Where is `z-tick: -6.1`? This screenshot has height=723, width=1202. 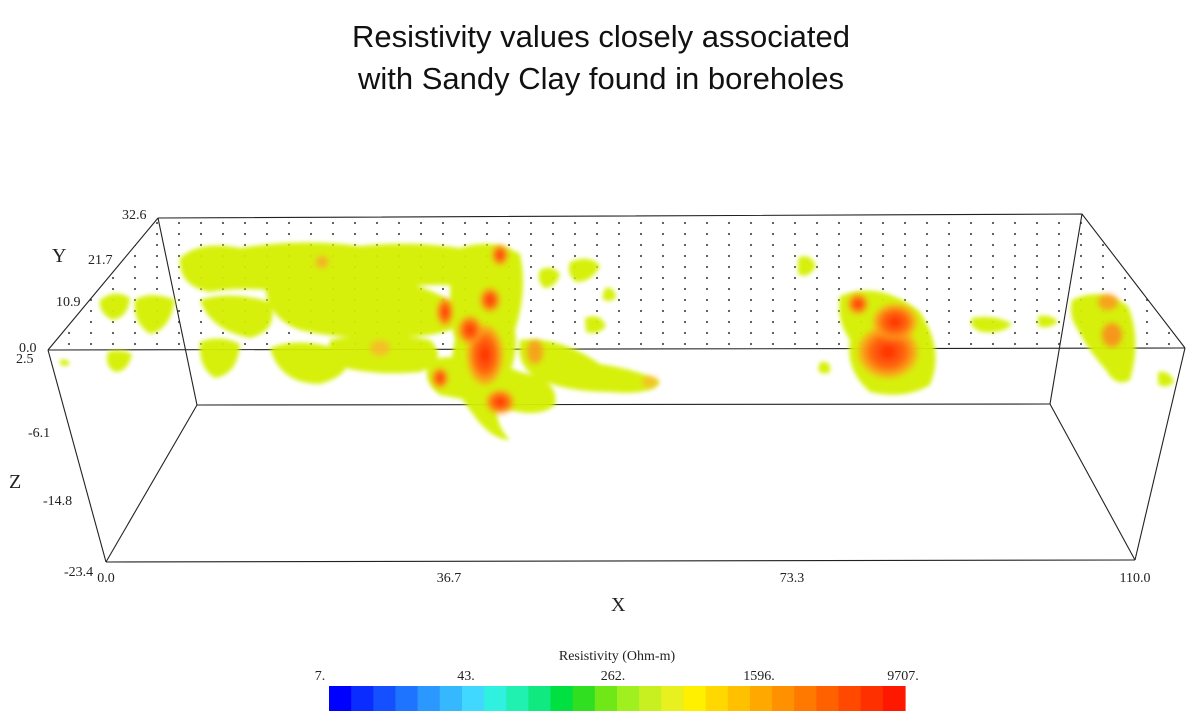
z-tick: -6.1 is located at coordinates (39, 433).